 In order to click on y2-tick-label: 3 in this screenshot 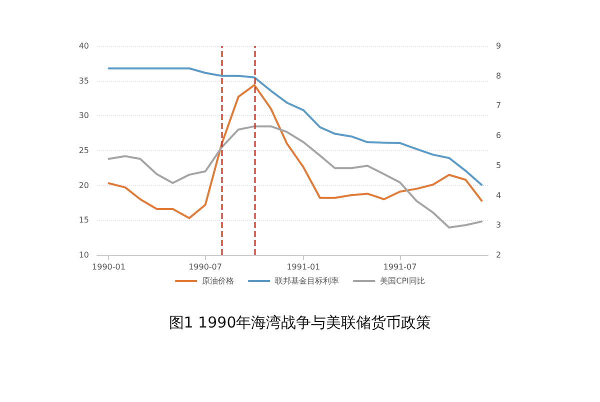, I will do `click(499, 225)`.